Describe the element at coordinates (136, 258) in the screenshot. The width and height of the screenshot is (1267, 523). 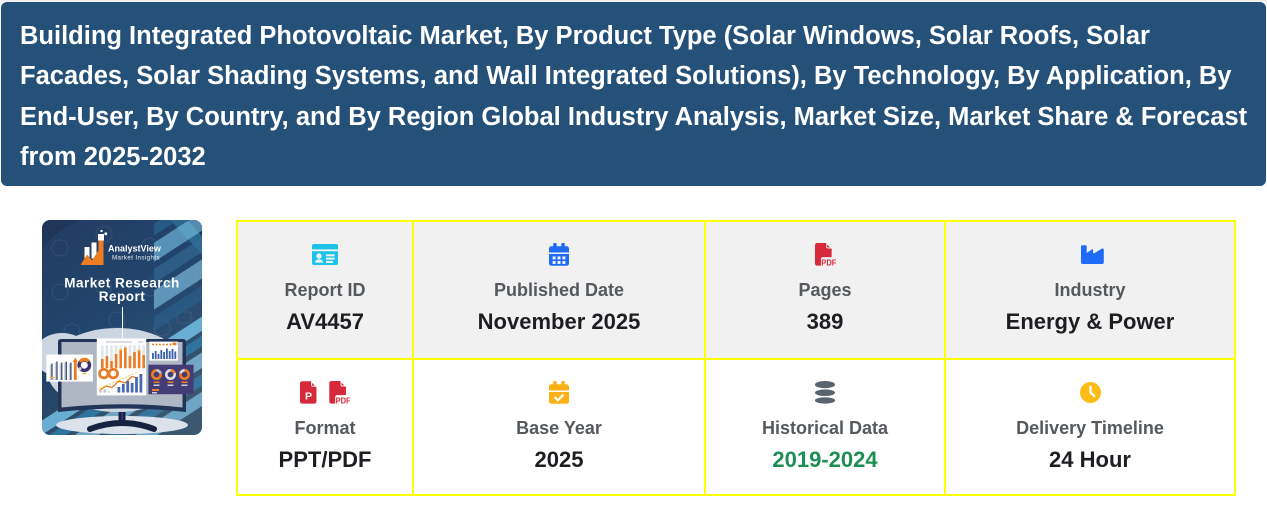
I see `svg-text: Market Insights` at that location.